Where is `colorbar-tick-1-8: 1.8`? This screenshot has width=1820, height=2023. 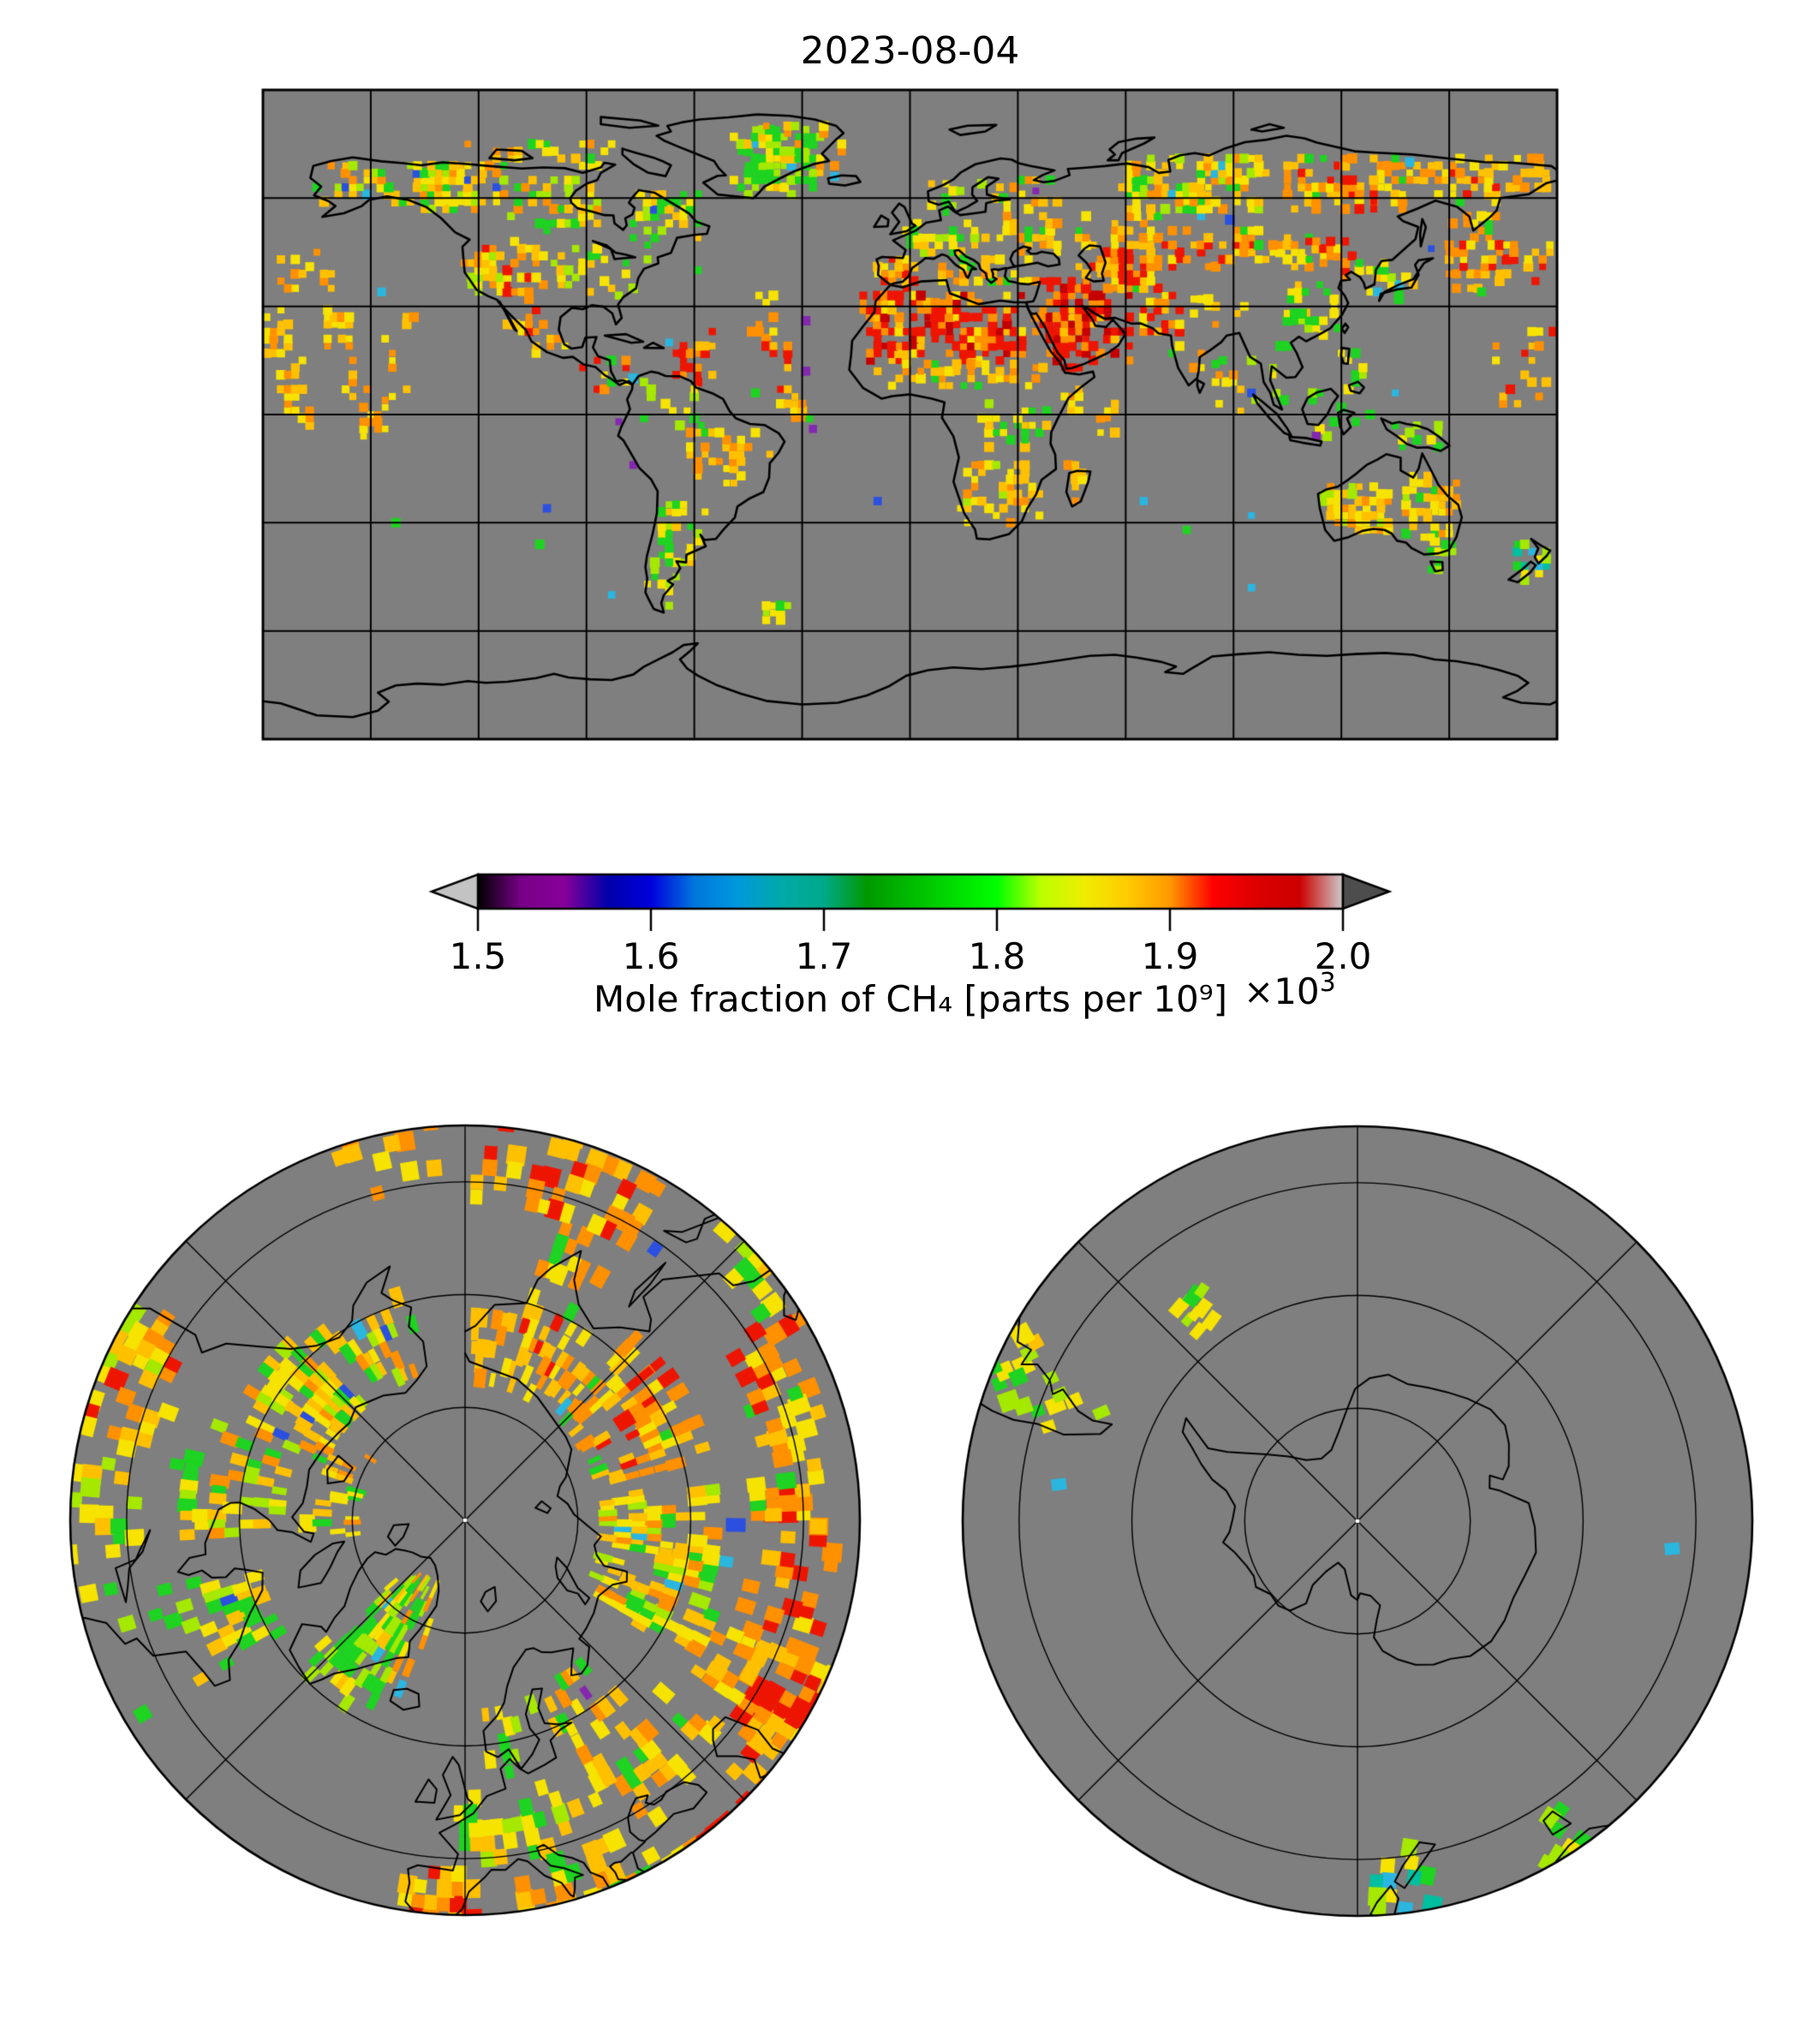 colorbar-tick-1-8: 1.8 is located at coordinates (997, 956).